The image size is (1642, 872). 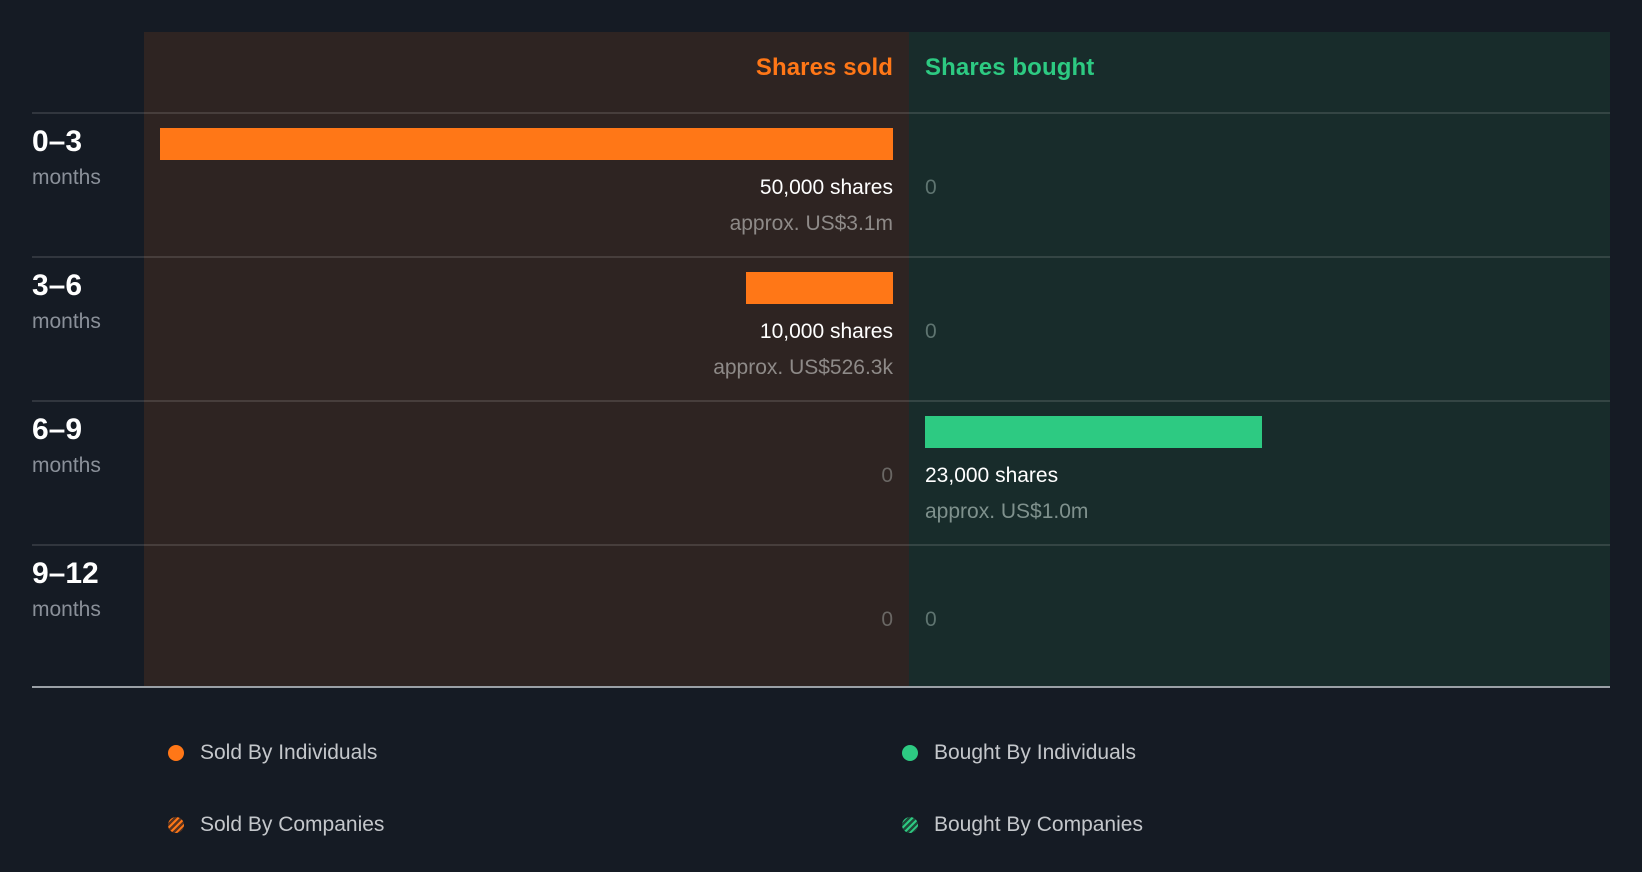 I want to click on bought-approx-value: approx. US$1.0m, so click(x=1007, y=511).